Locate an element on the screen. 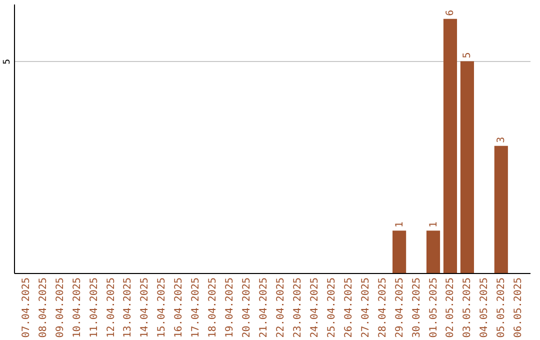 The height and width of the screenshot is (340, 540). data-label: 6 is located at coordinates (450, 13).